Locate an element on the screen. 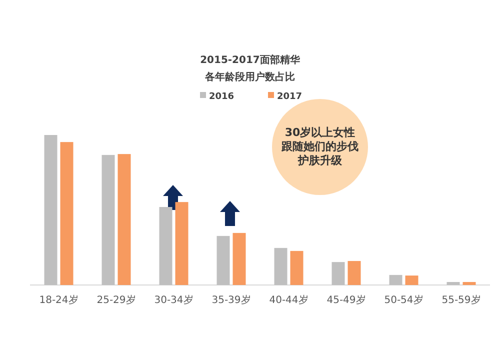 This screenshot has height=362, width=500. annotation: 30岁以上女性跟随她们的步伐护肤升级 is located at coordinates (319, 146).